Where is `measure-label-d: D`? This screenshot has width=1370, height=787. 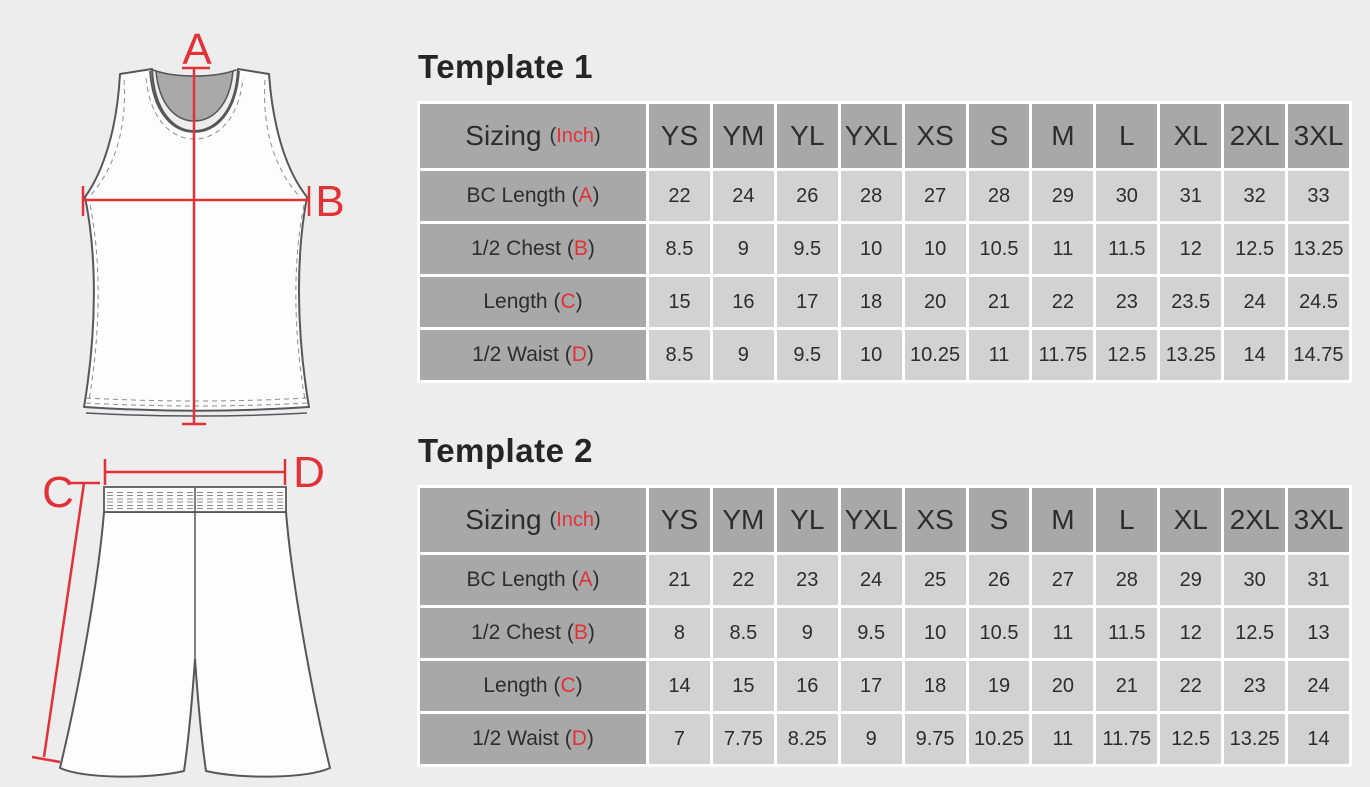
measure-label-d: D is located at coordinates (309, 472).